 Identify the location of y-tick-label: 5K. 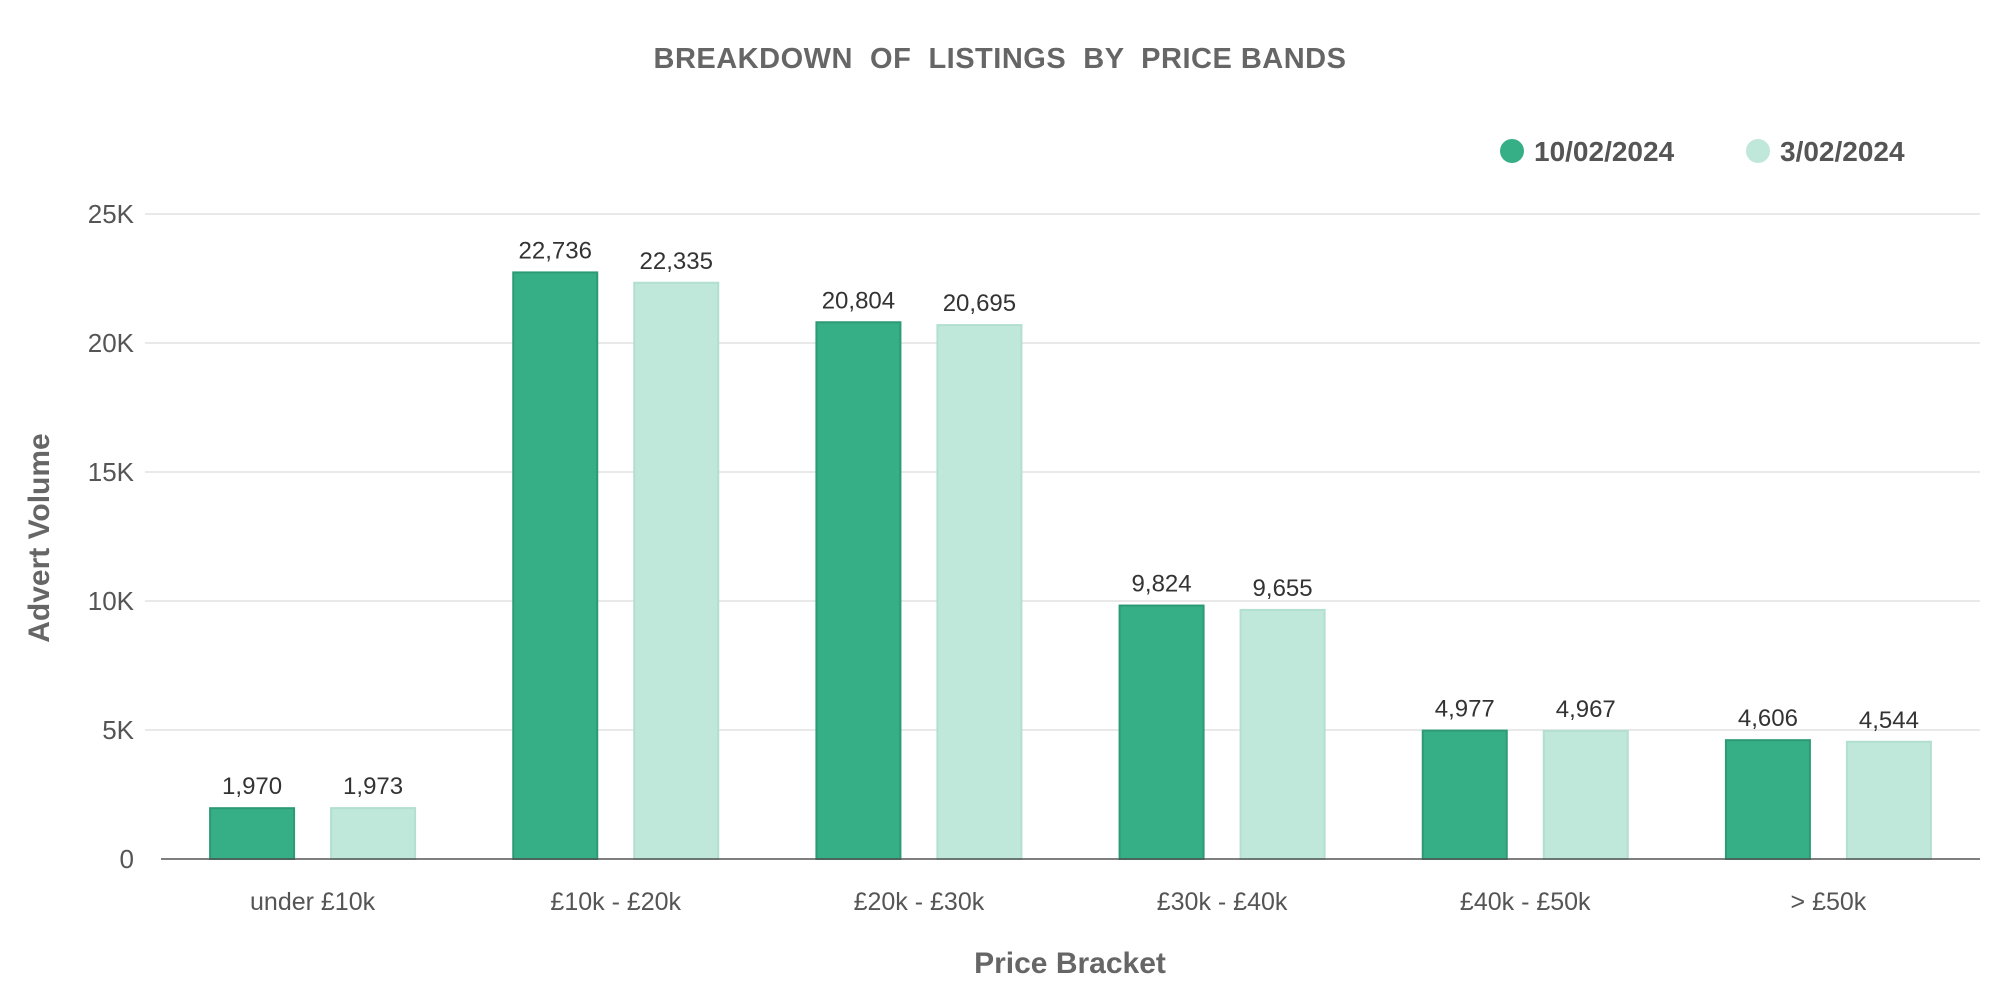
(118, 730).